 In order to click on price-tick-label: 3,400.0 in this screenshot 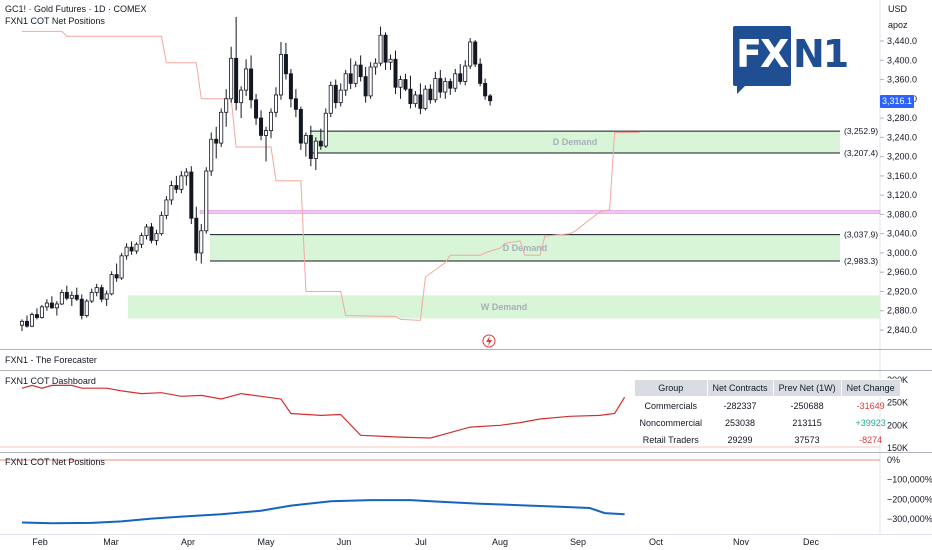, I will do `click(902, 60)`.